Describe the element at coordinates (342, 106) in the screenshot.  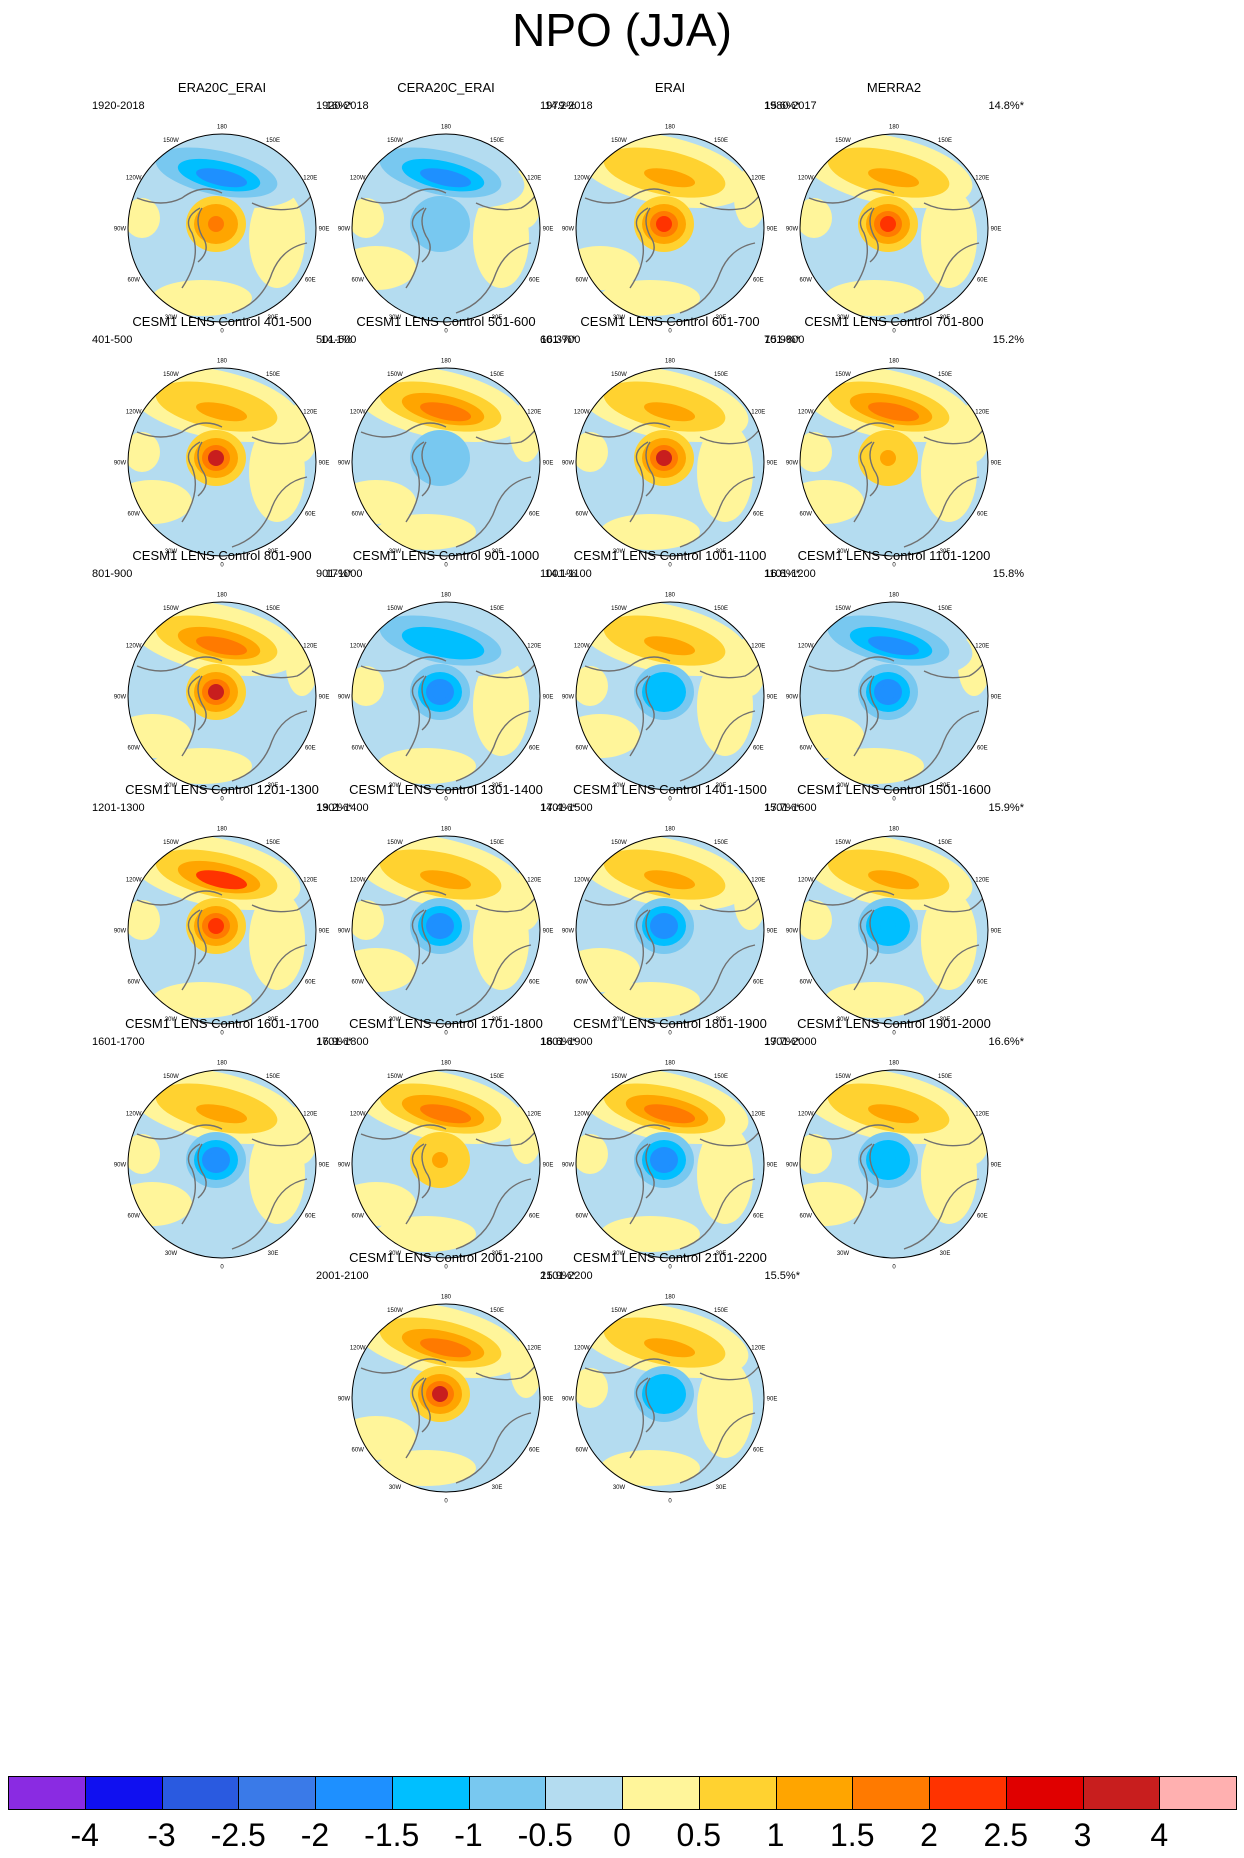
I see `panel-period: 1920-2018` at that location.